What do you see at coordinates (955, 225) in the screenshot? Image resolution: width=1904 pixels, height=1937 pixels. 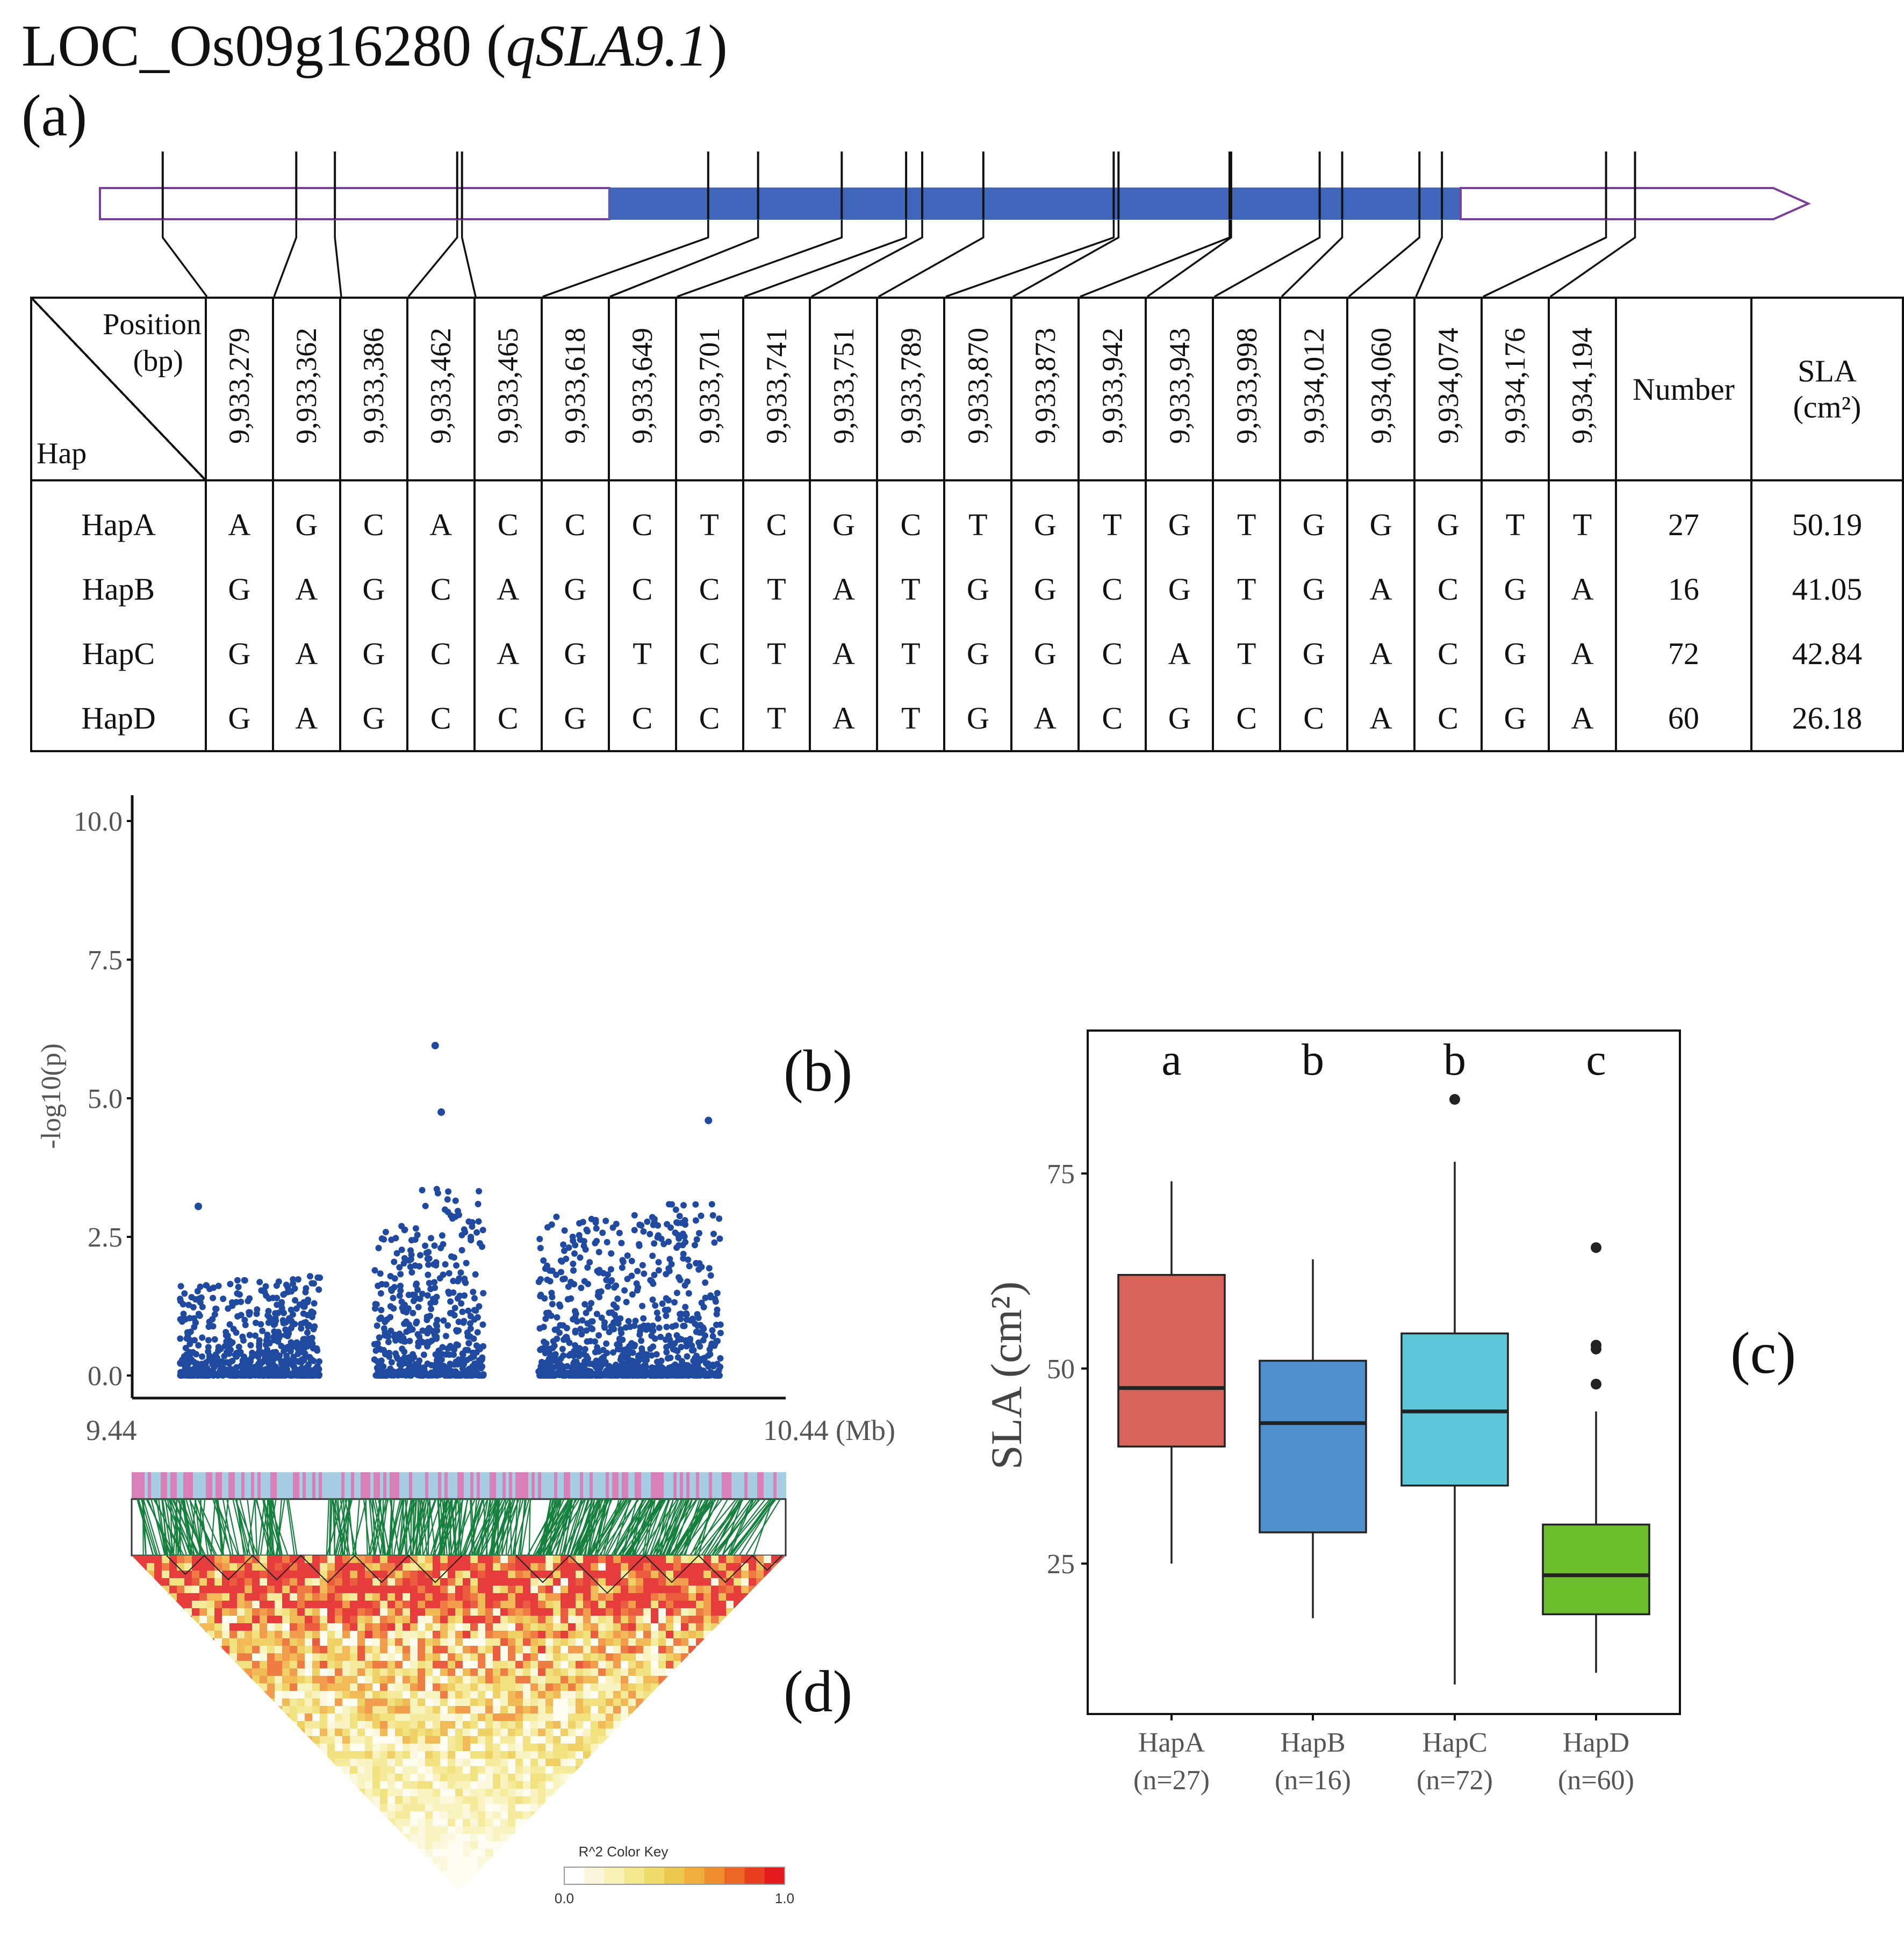 I see `gene-structure-diagram` at bounding box center [955, 225].